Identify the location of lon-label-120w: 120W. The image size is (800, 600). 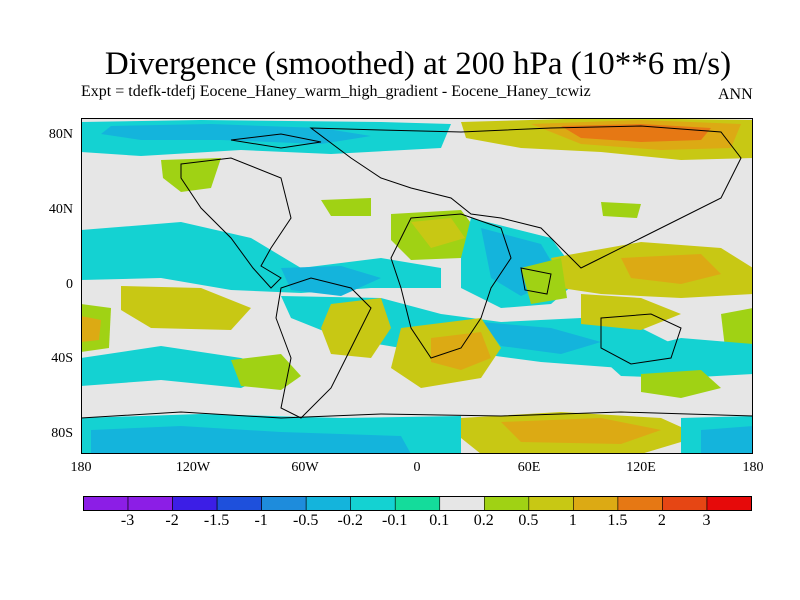
(193, 467).